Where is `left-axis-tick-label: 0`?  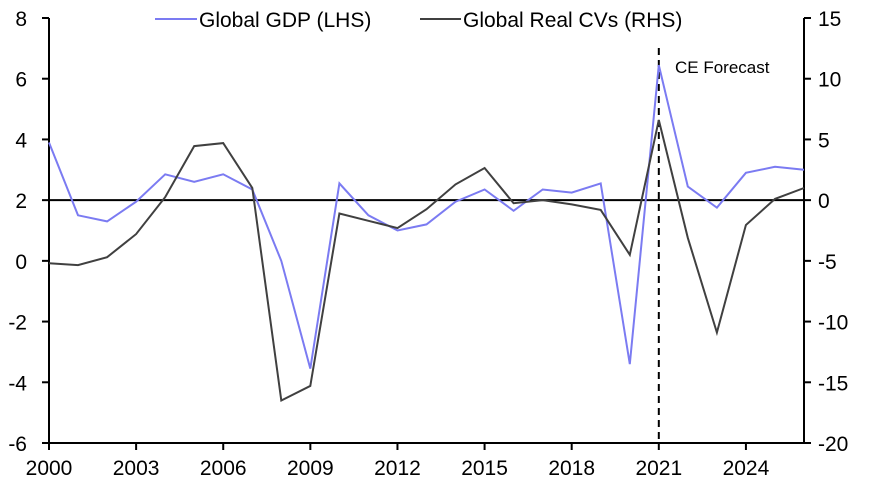
left-axis-tick-label: 0 is located at coordinates (21, 262).